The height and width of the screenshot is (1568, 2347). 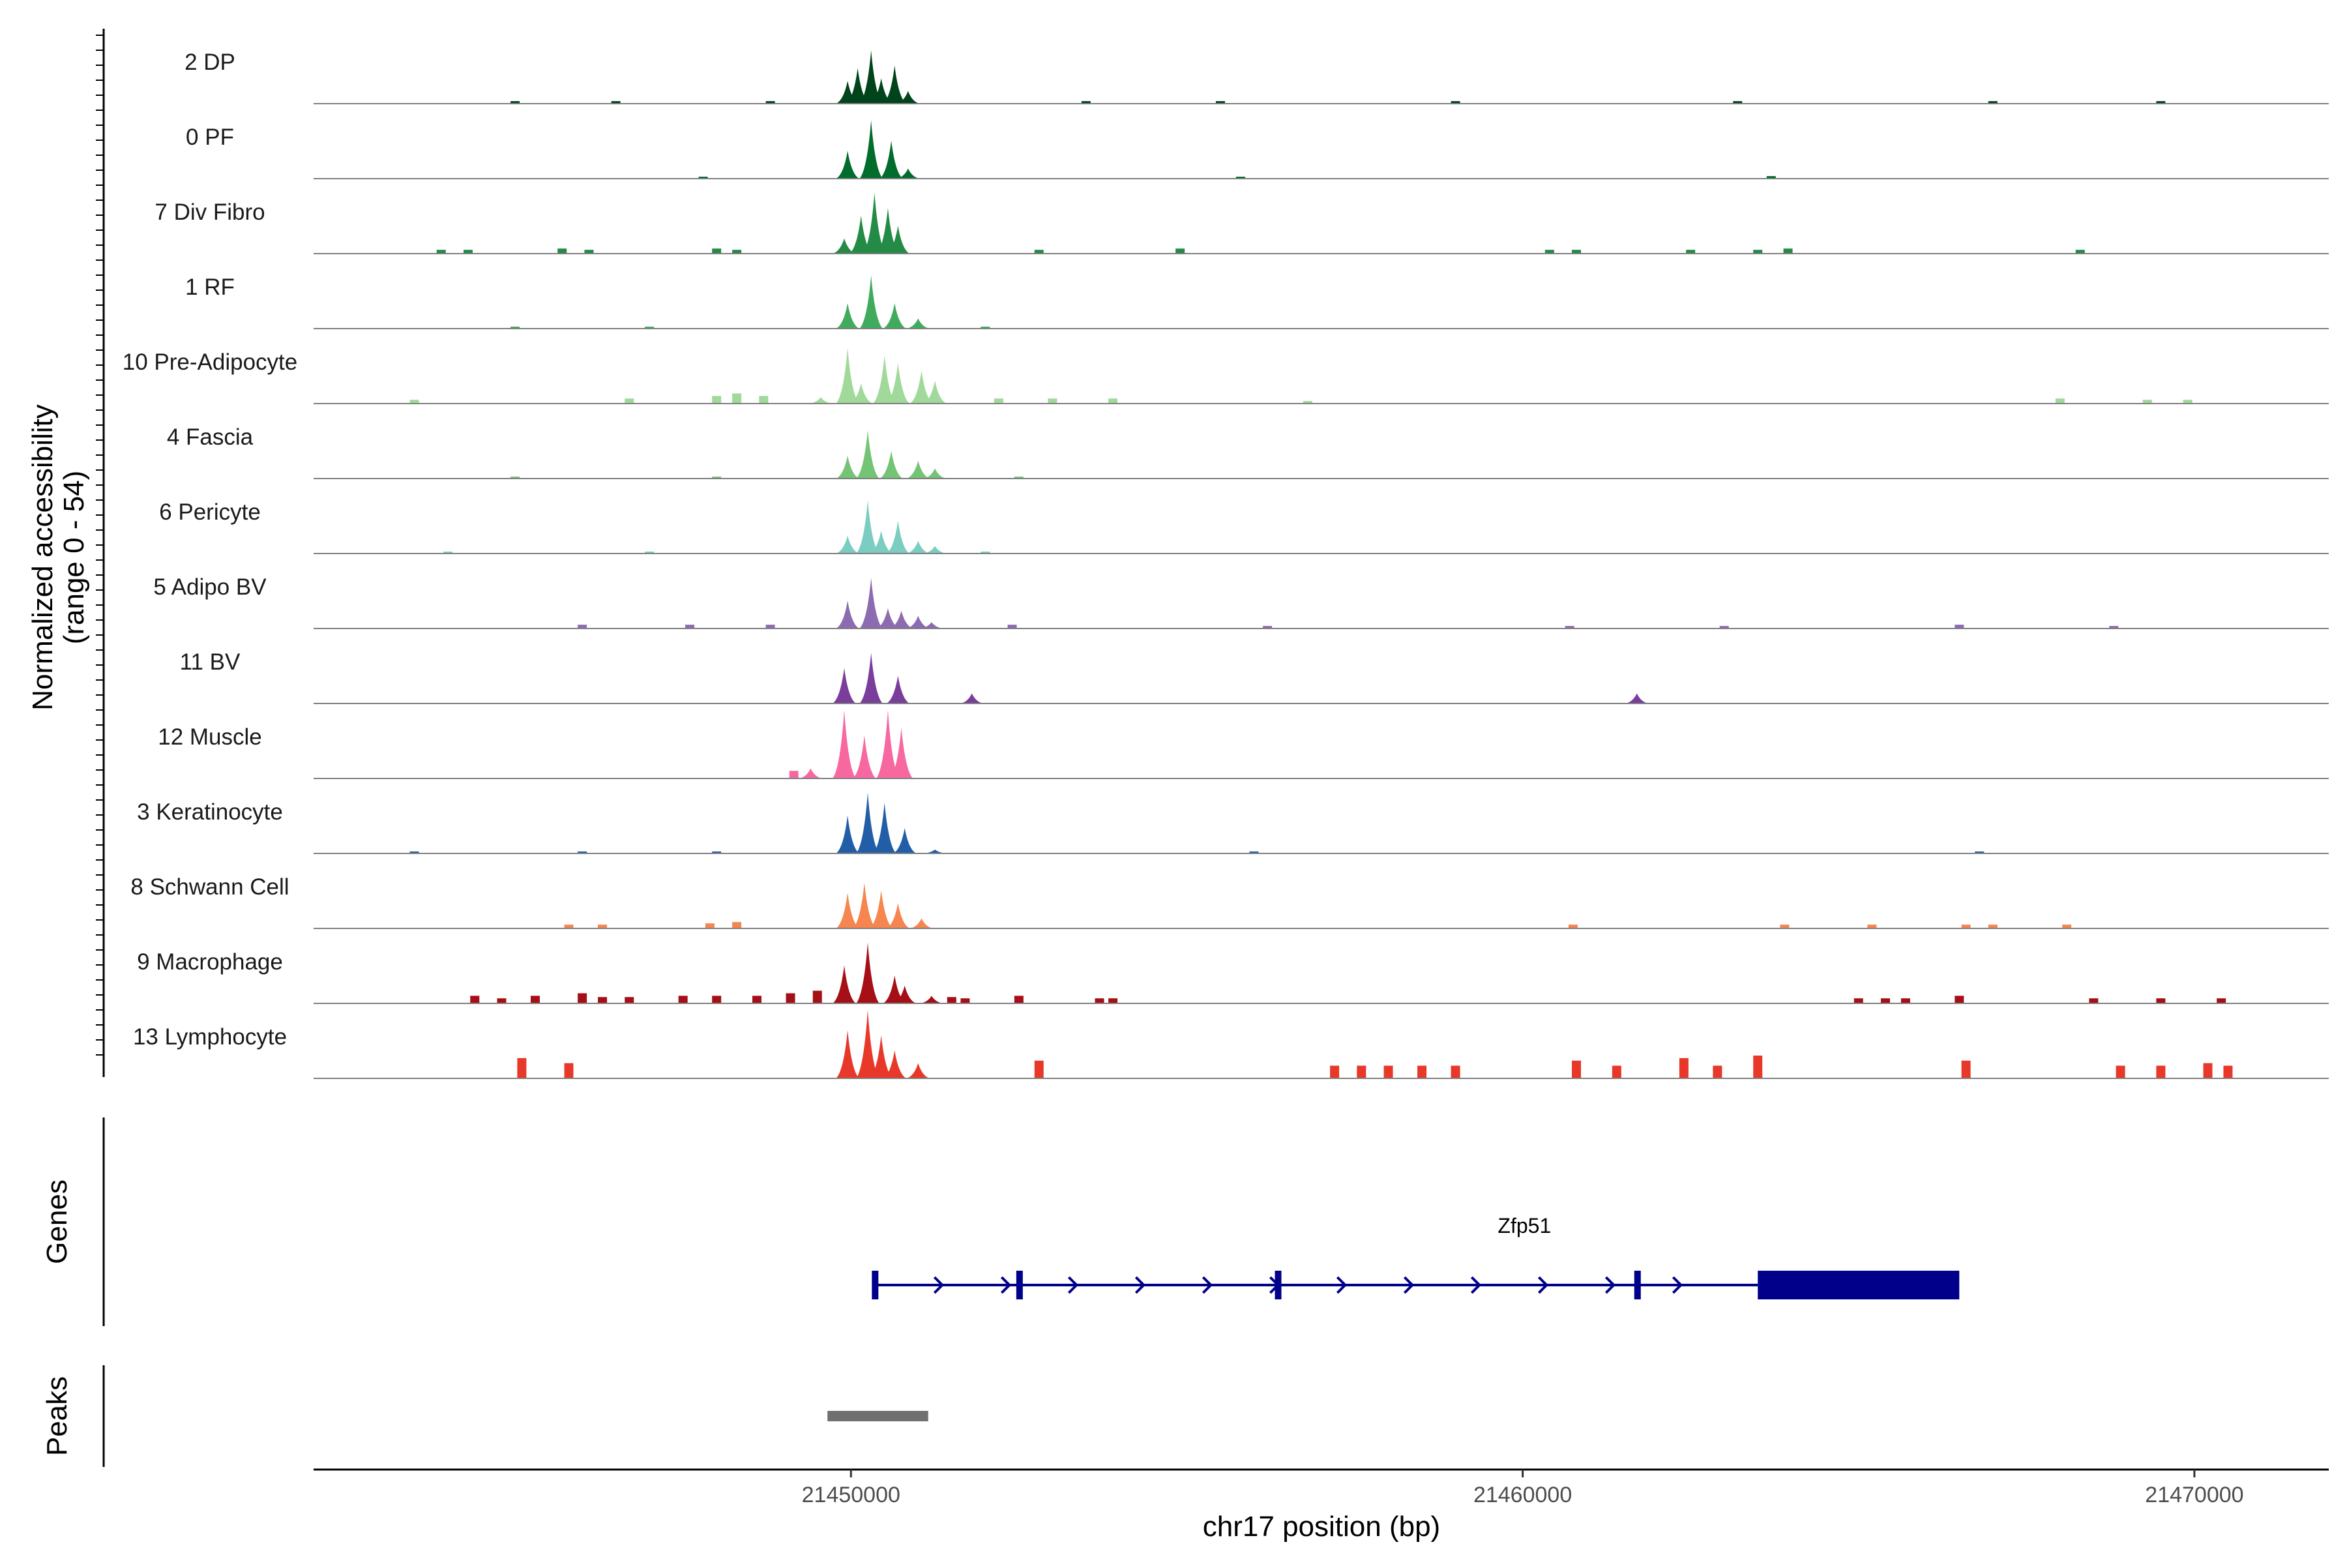 I want to click on track-label: 10 Pre-Adipocyte, so click(x=210, y=362).